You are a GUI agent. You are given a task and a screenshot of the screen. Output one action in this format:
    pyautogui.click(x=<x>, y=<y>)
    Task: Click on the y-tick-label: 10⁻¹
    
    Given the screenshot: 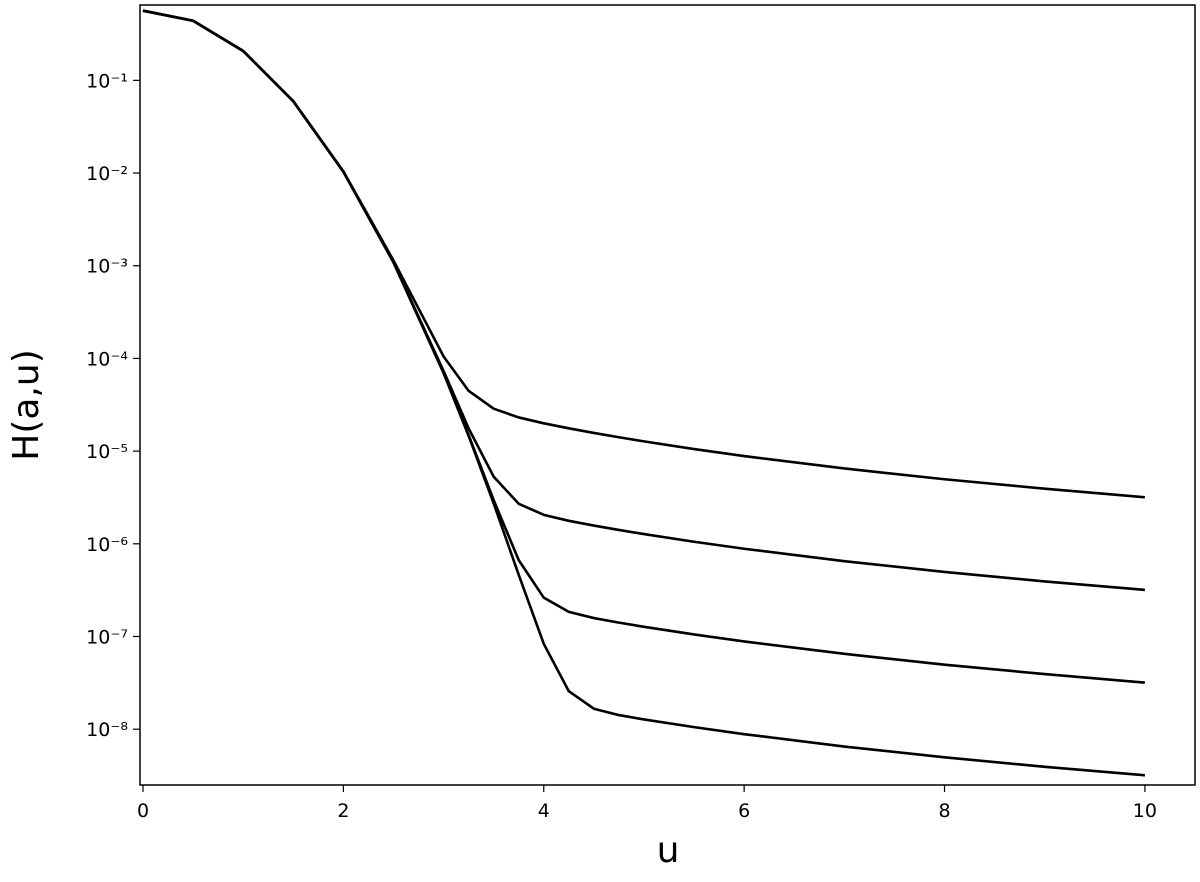 What is the action you would take?
    pyautogui.click(x=107, y=81)
    